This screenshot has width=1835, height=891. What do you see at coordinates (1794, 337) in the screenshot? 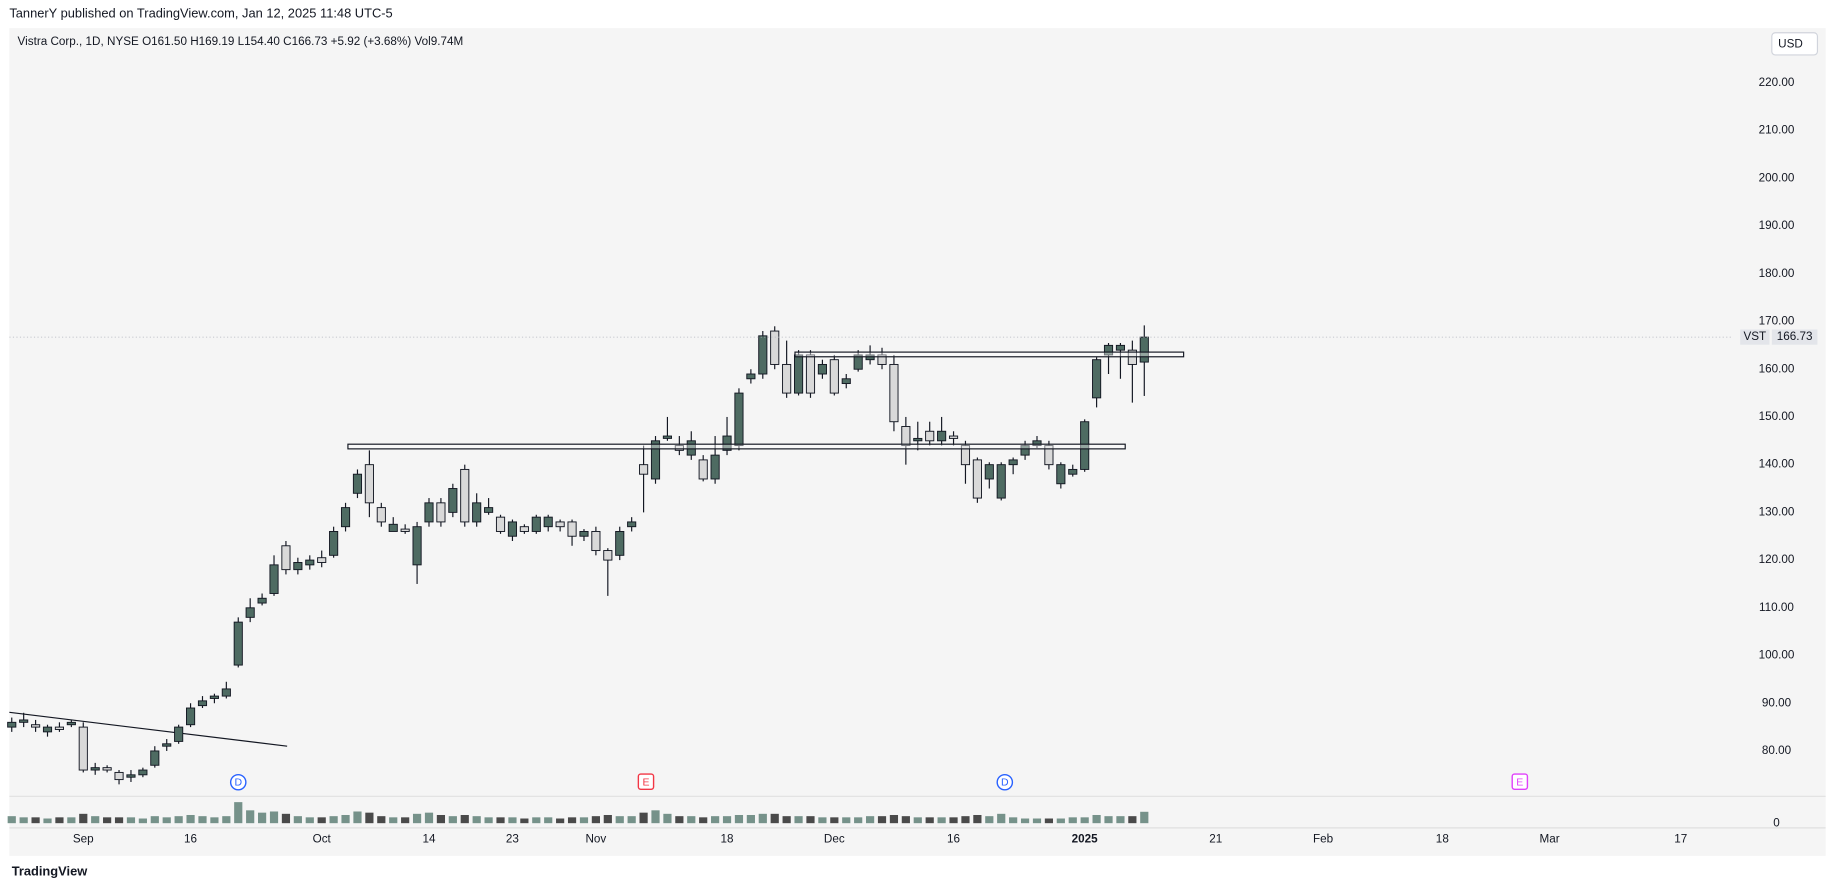
I see `price-tag` at bounding box center [1794, 337].